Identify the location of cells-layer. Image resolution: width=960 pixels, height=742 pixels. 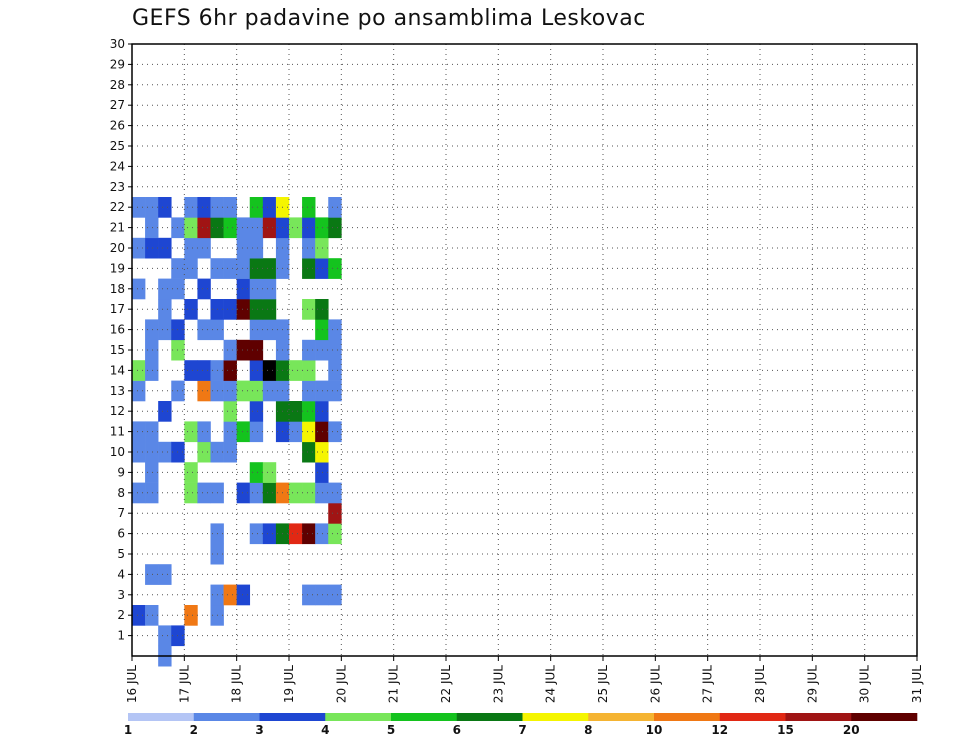
(237, 432).